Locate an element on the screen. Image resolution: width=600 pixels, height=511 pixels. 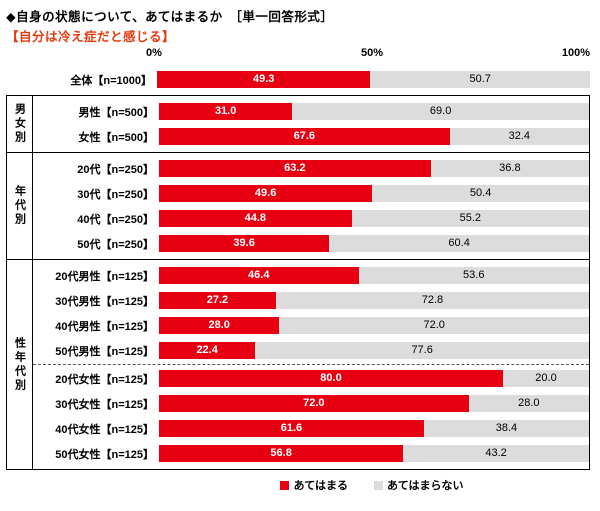
stacked-bar: 72.0 28.0 is located at coordinates (374, 403).